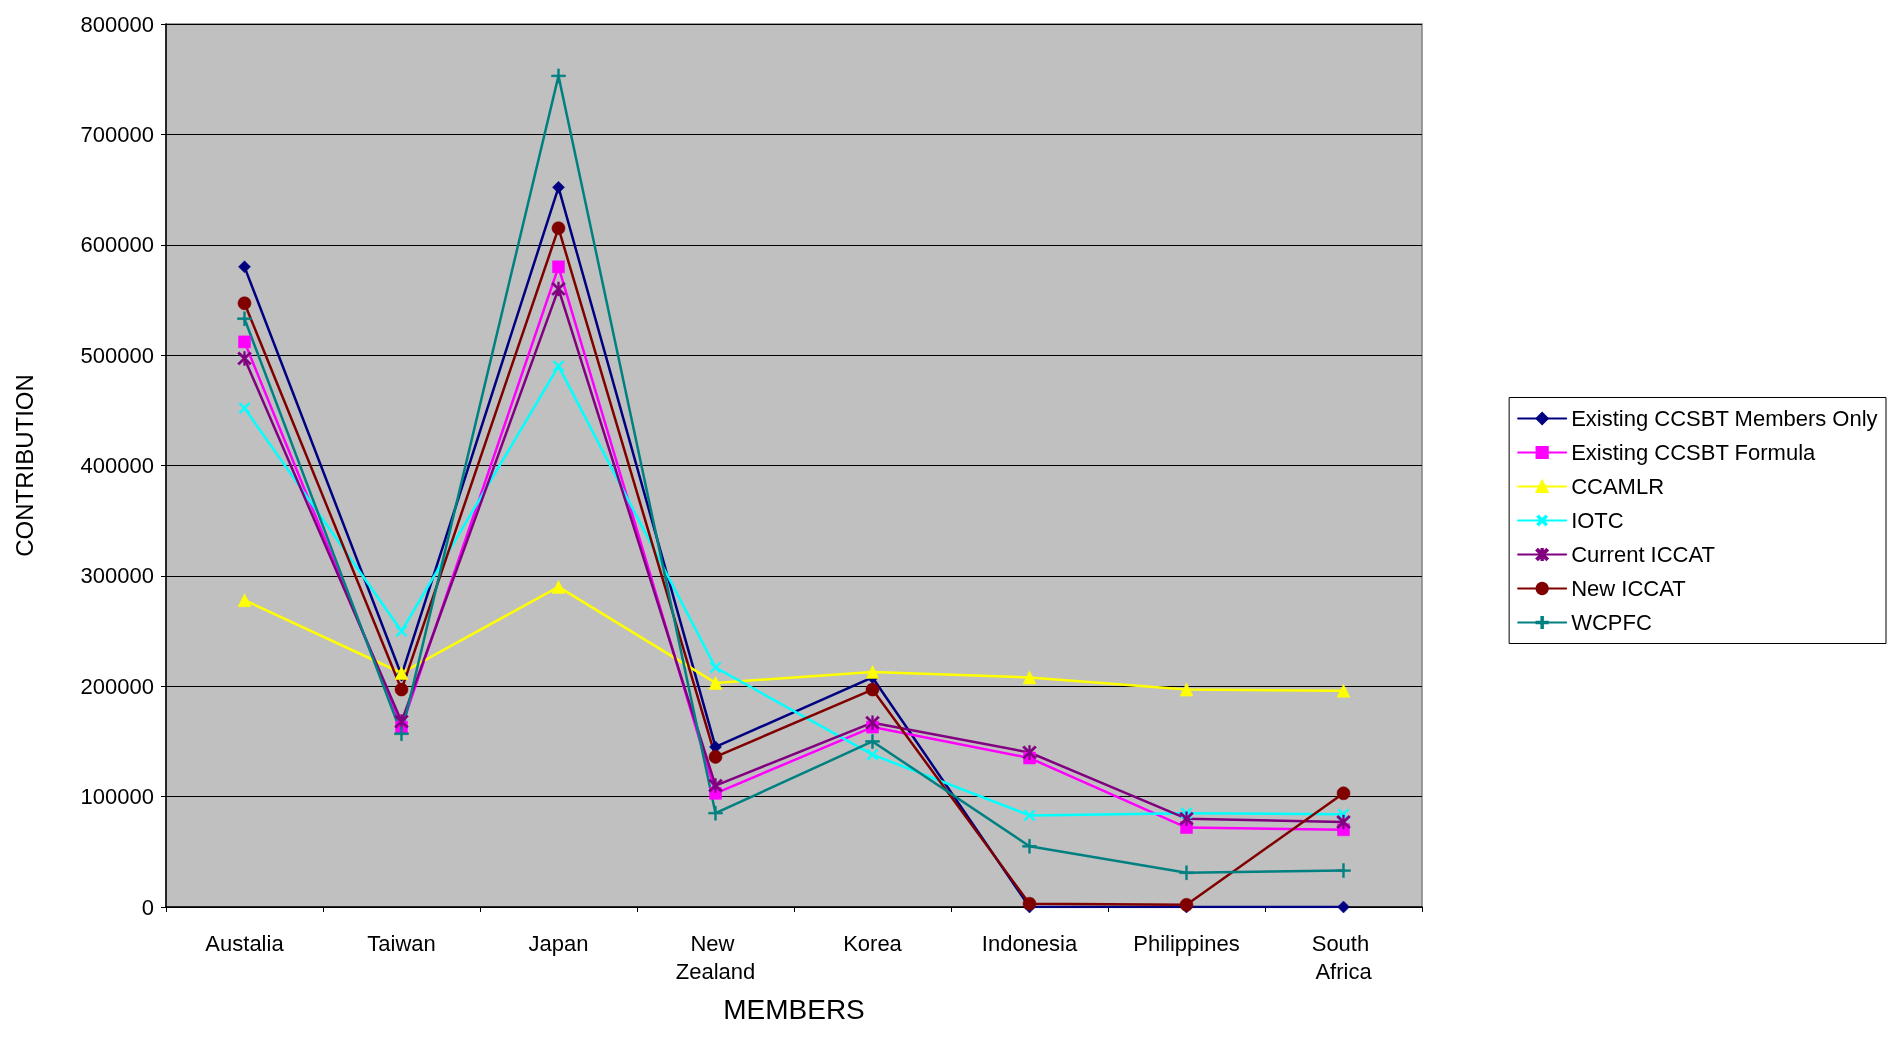  I want to click on y-tick-label: 0, so click(147, 907).